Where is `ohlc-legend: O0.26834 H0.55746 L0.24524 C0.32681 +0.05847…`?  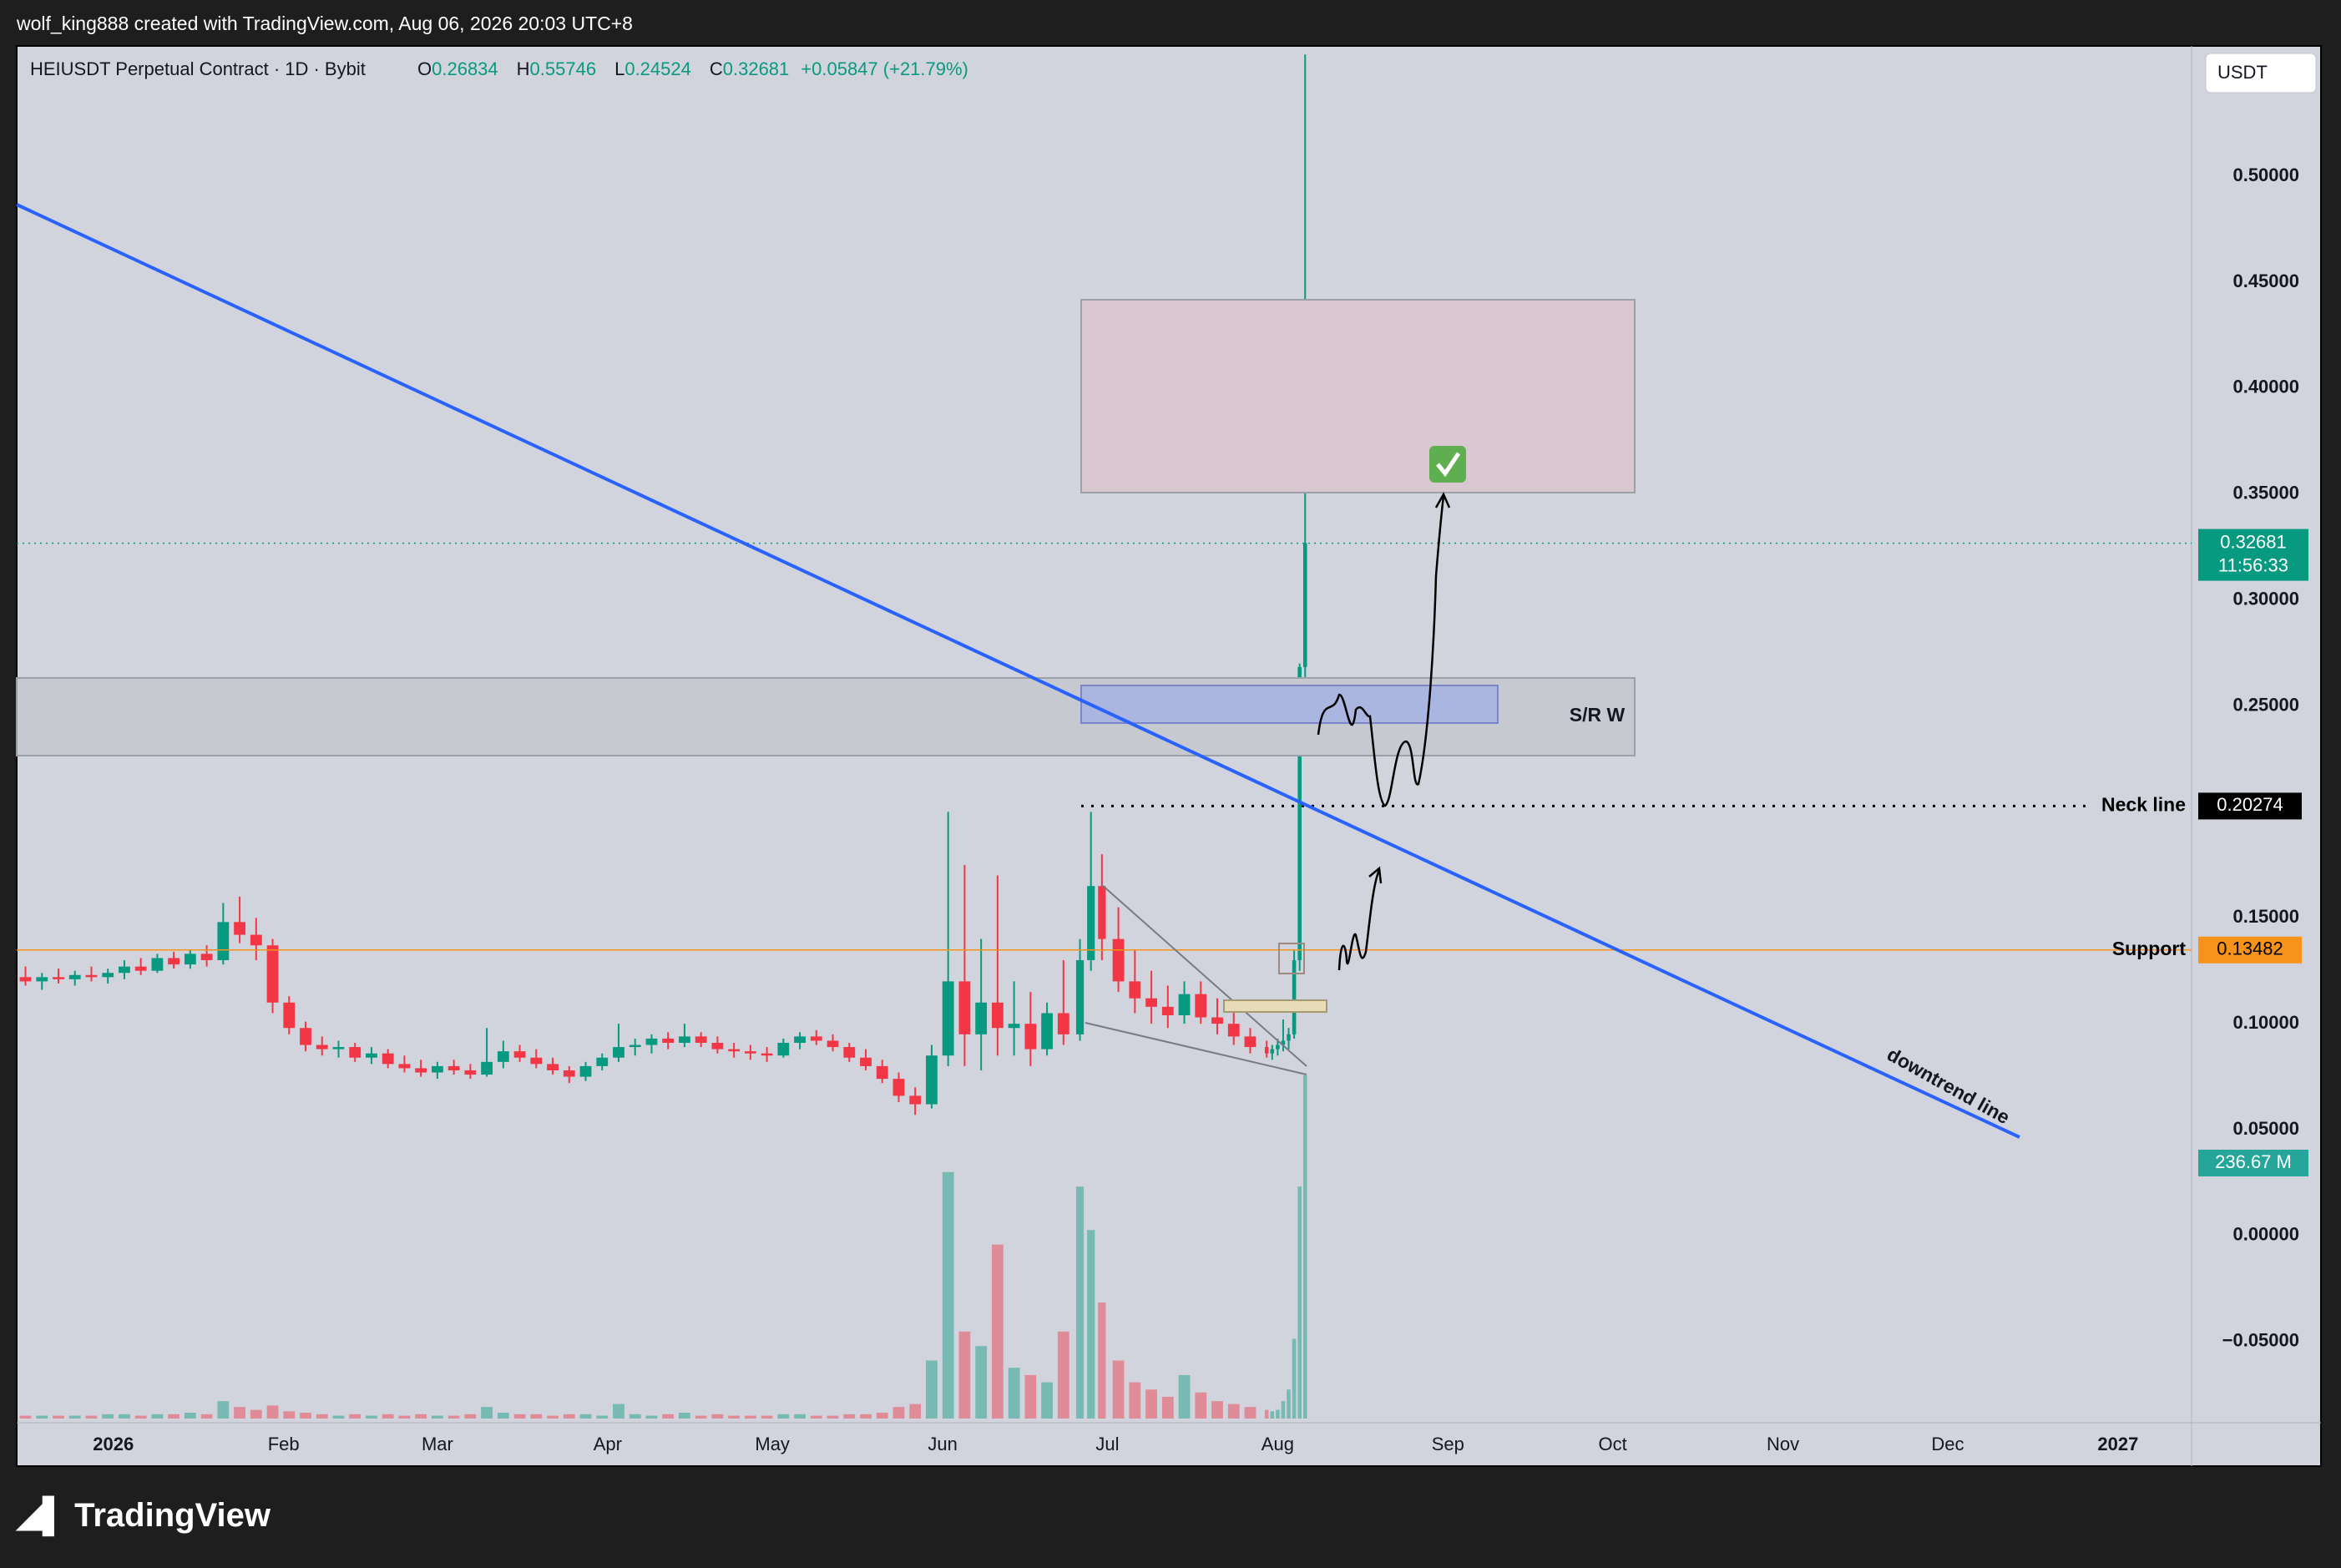 ohlc-legend: O0.26834 H0.55746 L0.24524 C0.32681 +0.05847… is located at coordinates (692, 68).